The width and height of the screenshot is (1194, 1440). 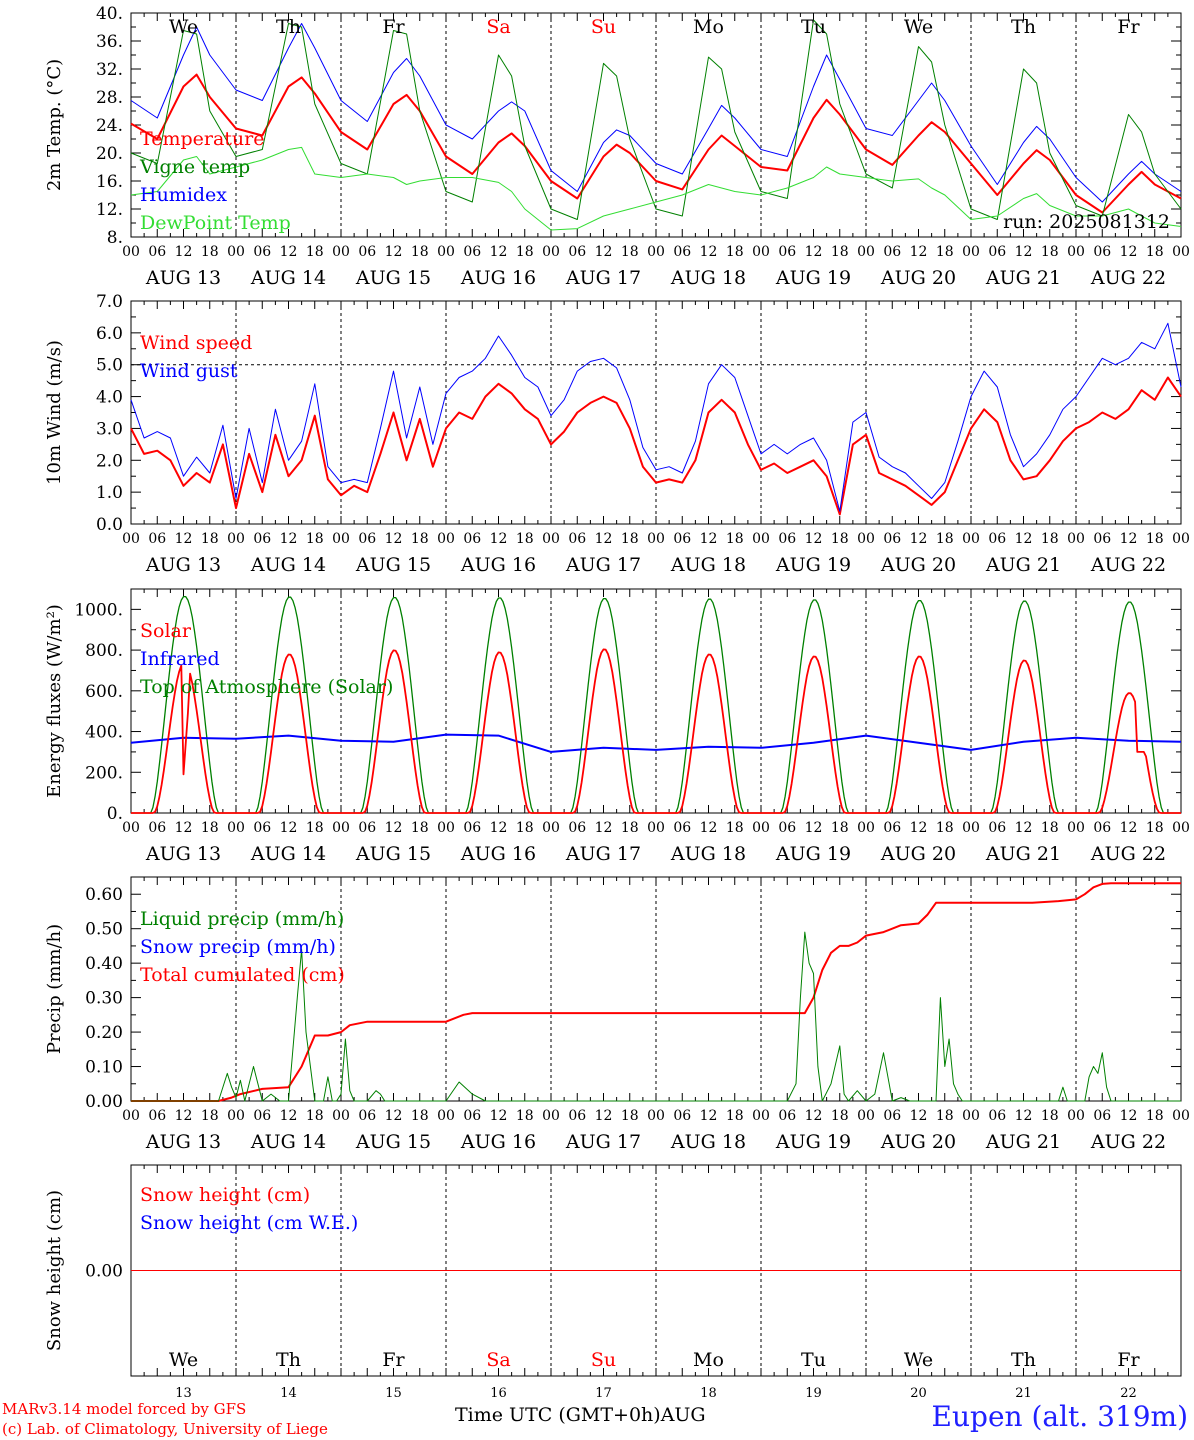 I want to click on series-dewpoint-temp, so click(x=656, y=188).